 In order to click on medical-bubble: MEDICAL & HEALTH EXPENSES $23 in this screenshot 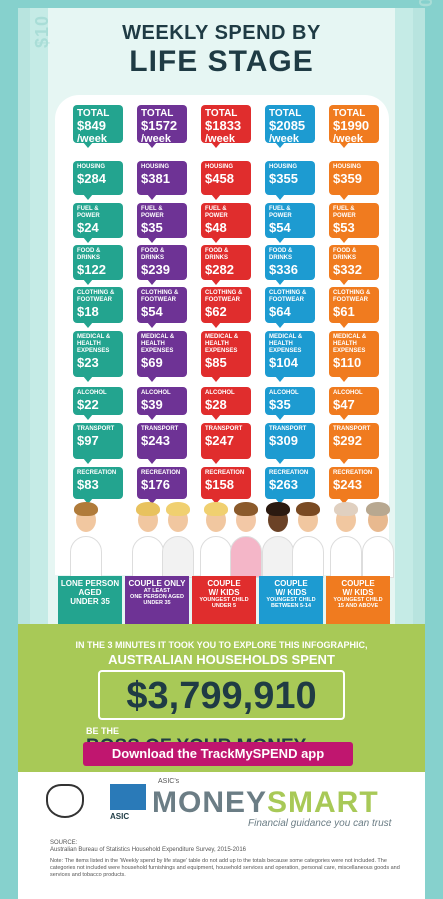, I will do `click(98, 356)`.